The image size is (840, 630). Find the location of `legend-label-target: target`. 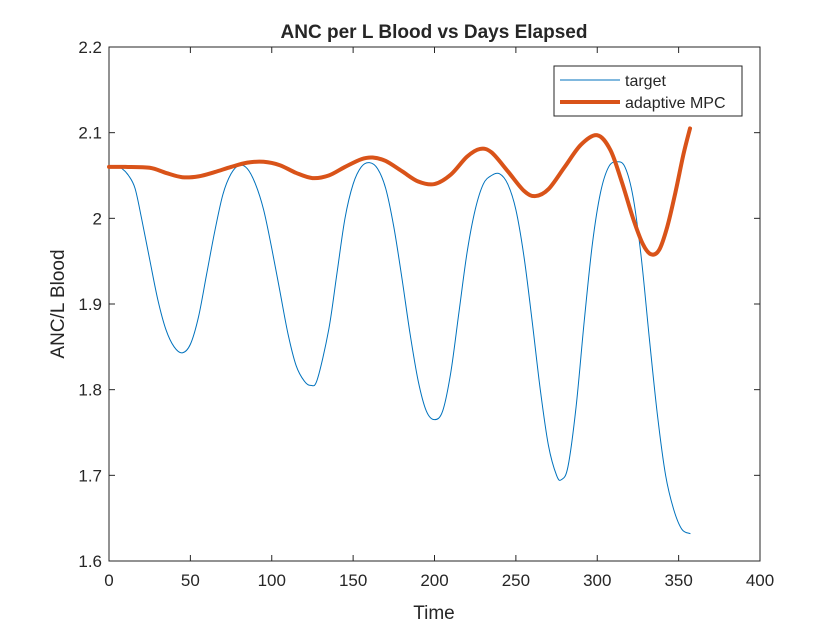

legend-label-target: target is located at coordinates (645, 81).